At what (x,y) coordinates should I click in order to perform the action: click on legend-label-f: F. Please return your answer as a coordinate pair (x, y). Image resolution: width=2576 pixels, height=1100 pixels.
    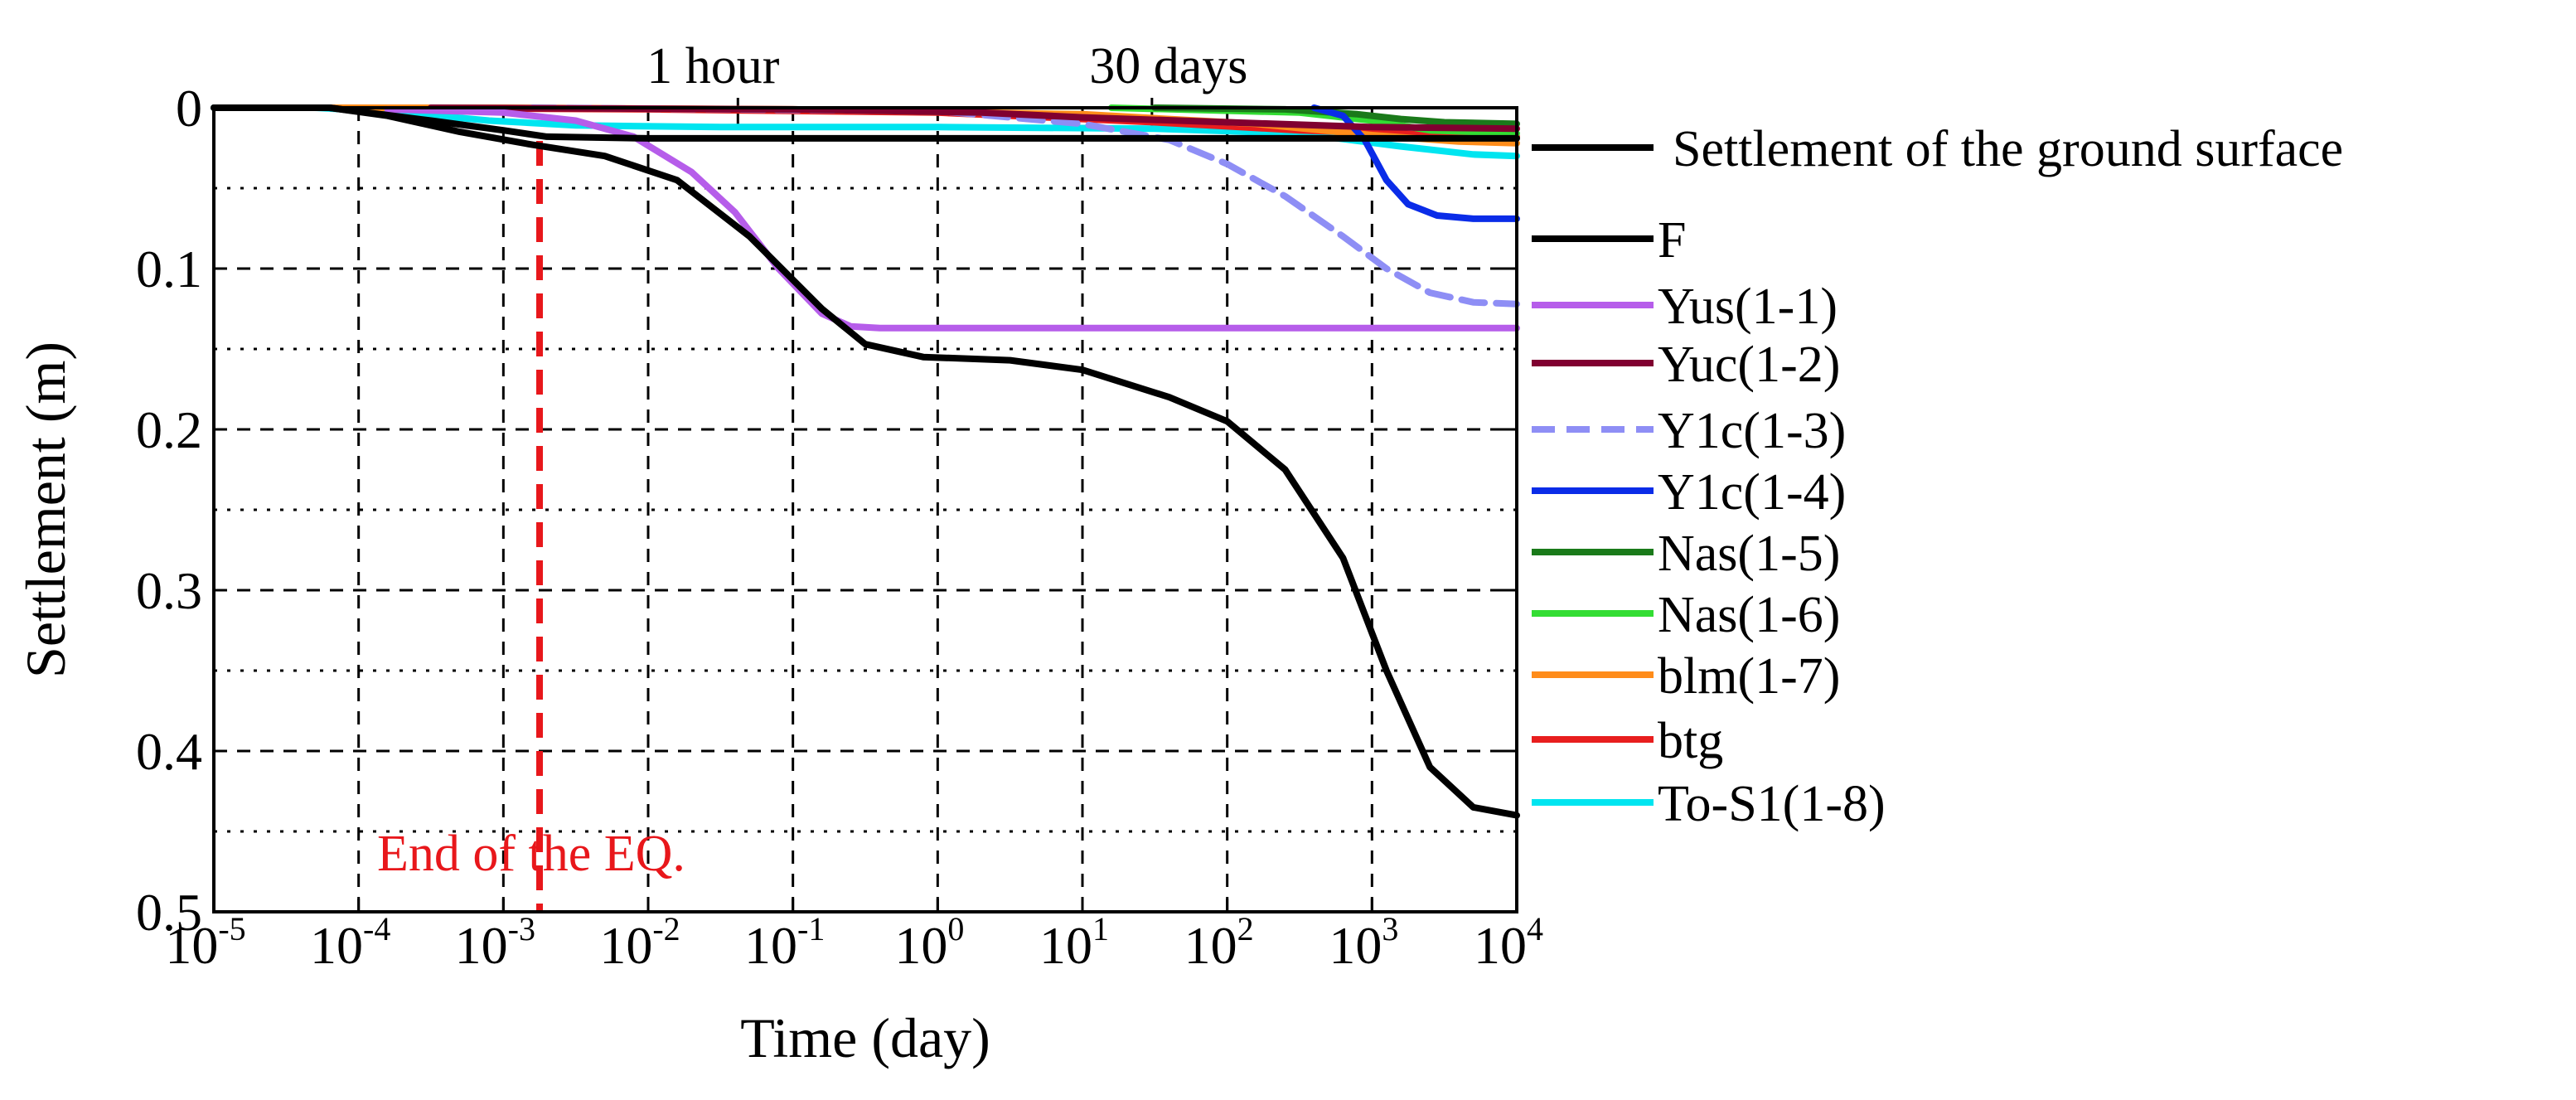
    Looking at the image, I should click on (1672, 240).